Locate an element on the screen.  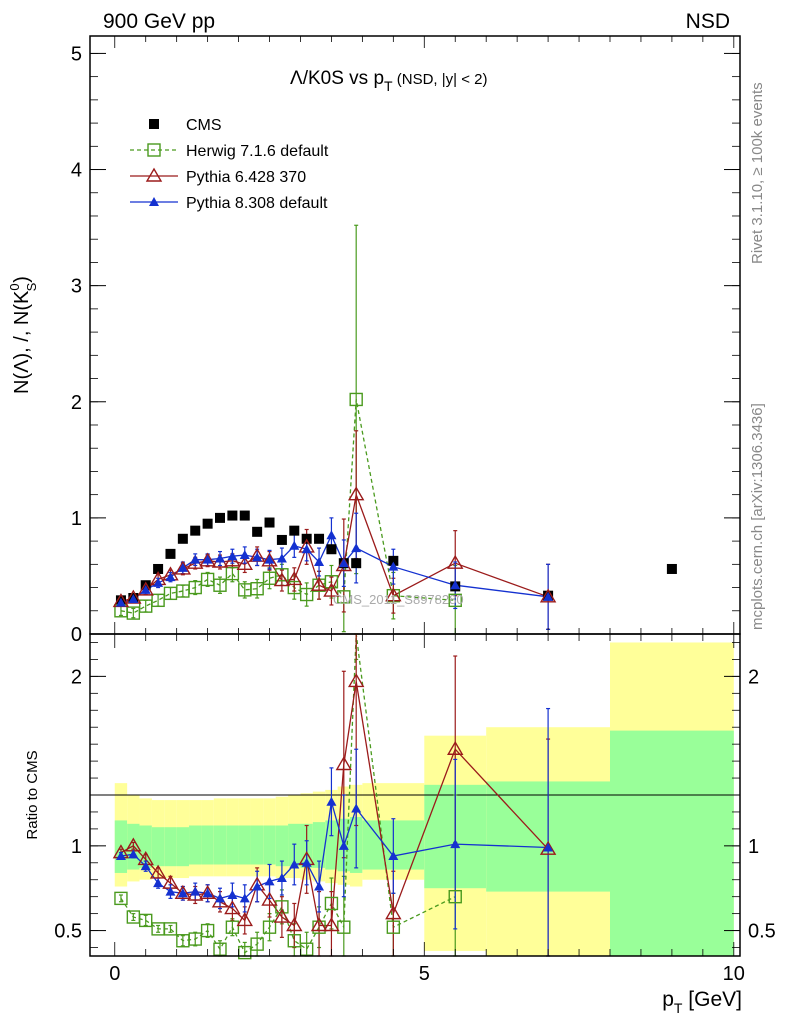
legend-marker-pythia8 is located at coordinates (154, 201).